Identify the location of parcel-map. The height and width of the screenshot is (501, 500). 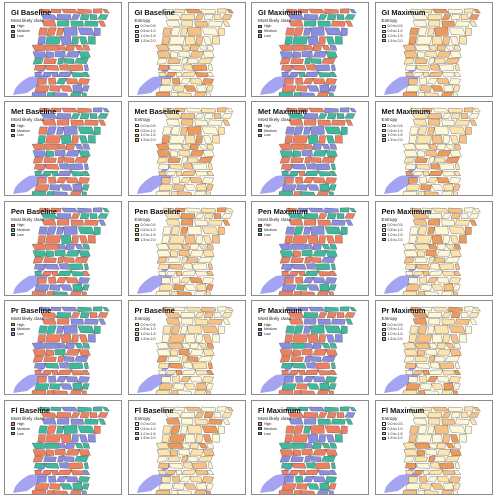
(61, 450).